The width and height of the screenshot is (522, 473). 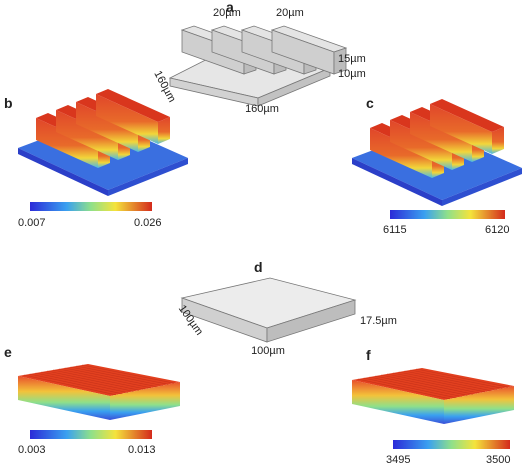 I want to click on colorbar-min: 0.007, so click(x=32, y=223).